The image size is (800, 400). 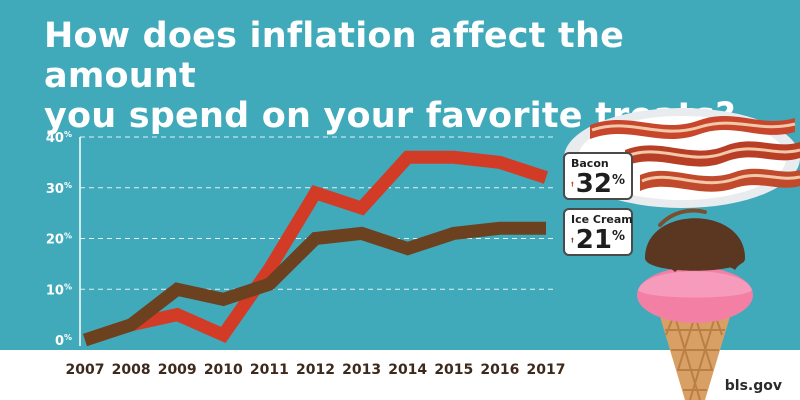 What do you see at coordinates (593, 240) in the screenshot?
I see `ice-cream-callout-value: 21` at bounding box center [593, 240].